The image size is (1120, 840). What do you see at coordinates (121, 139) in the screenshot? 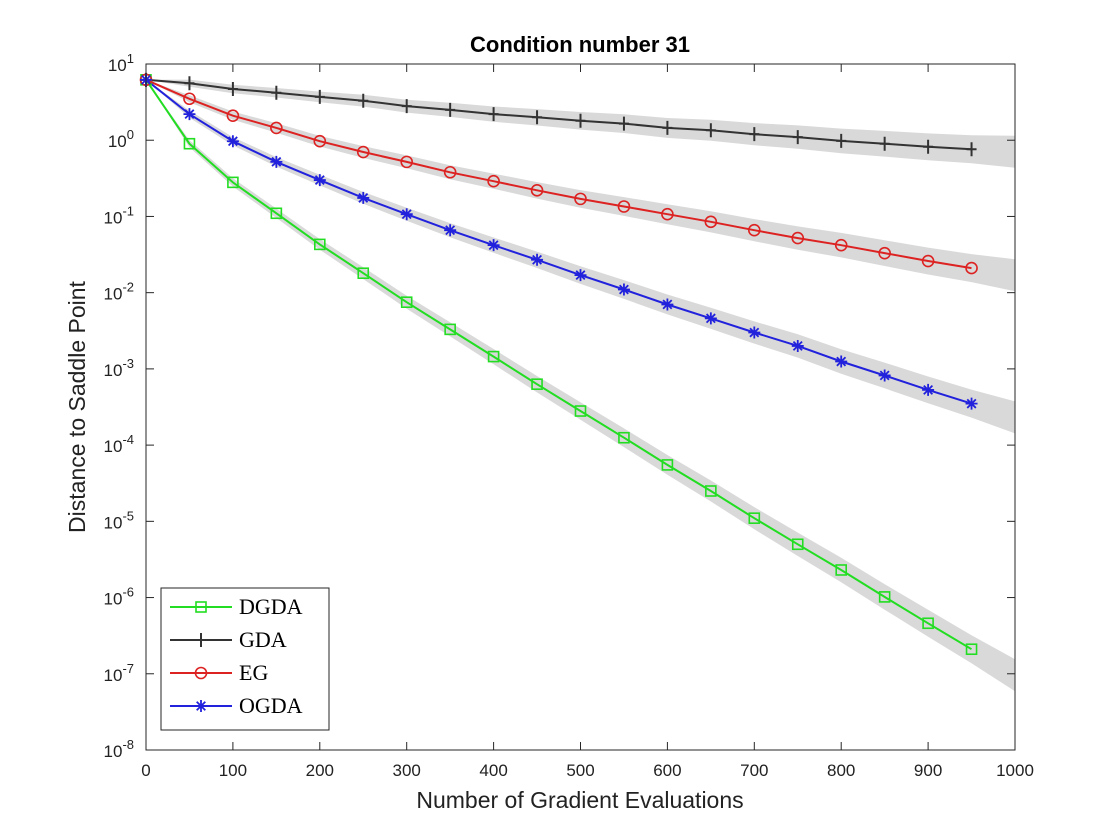
I see `y-tick-label: 10⁰` at bounding box center [121, 139].